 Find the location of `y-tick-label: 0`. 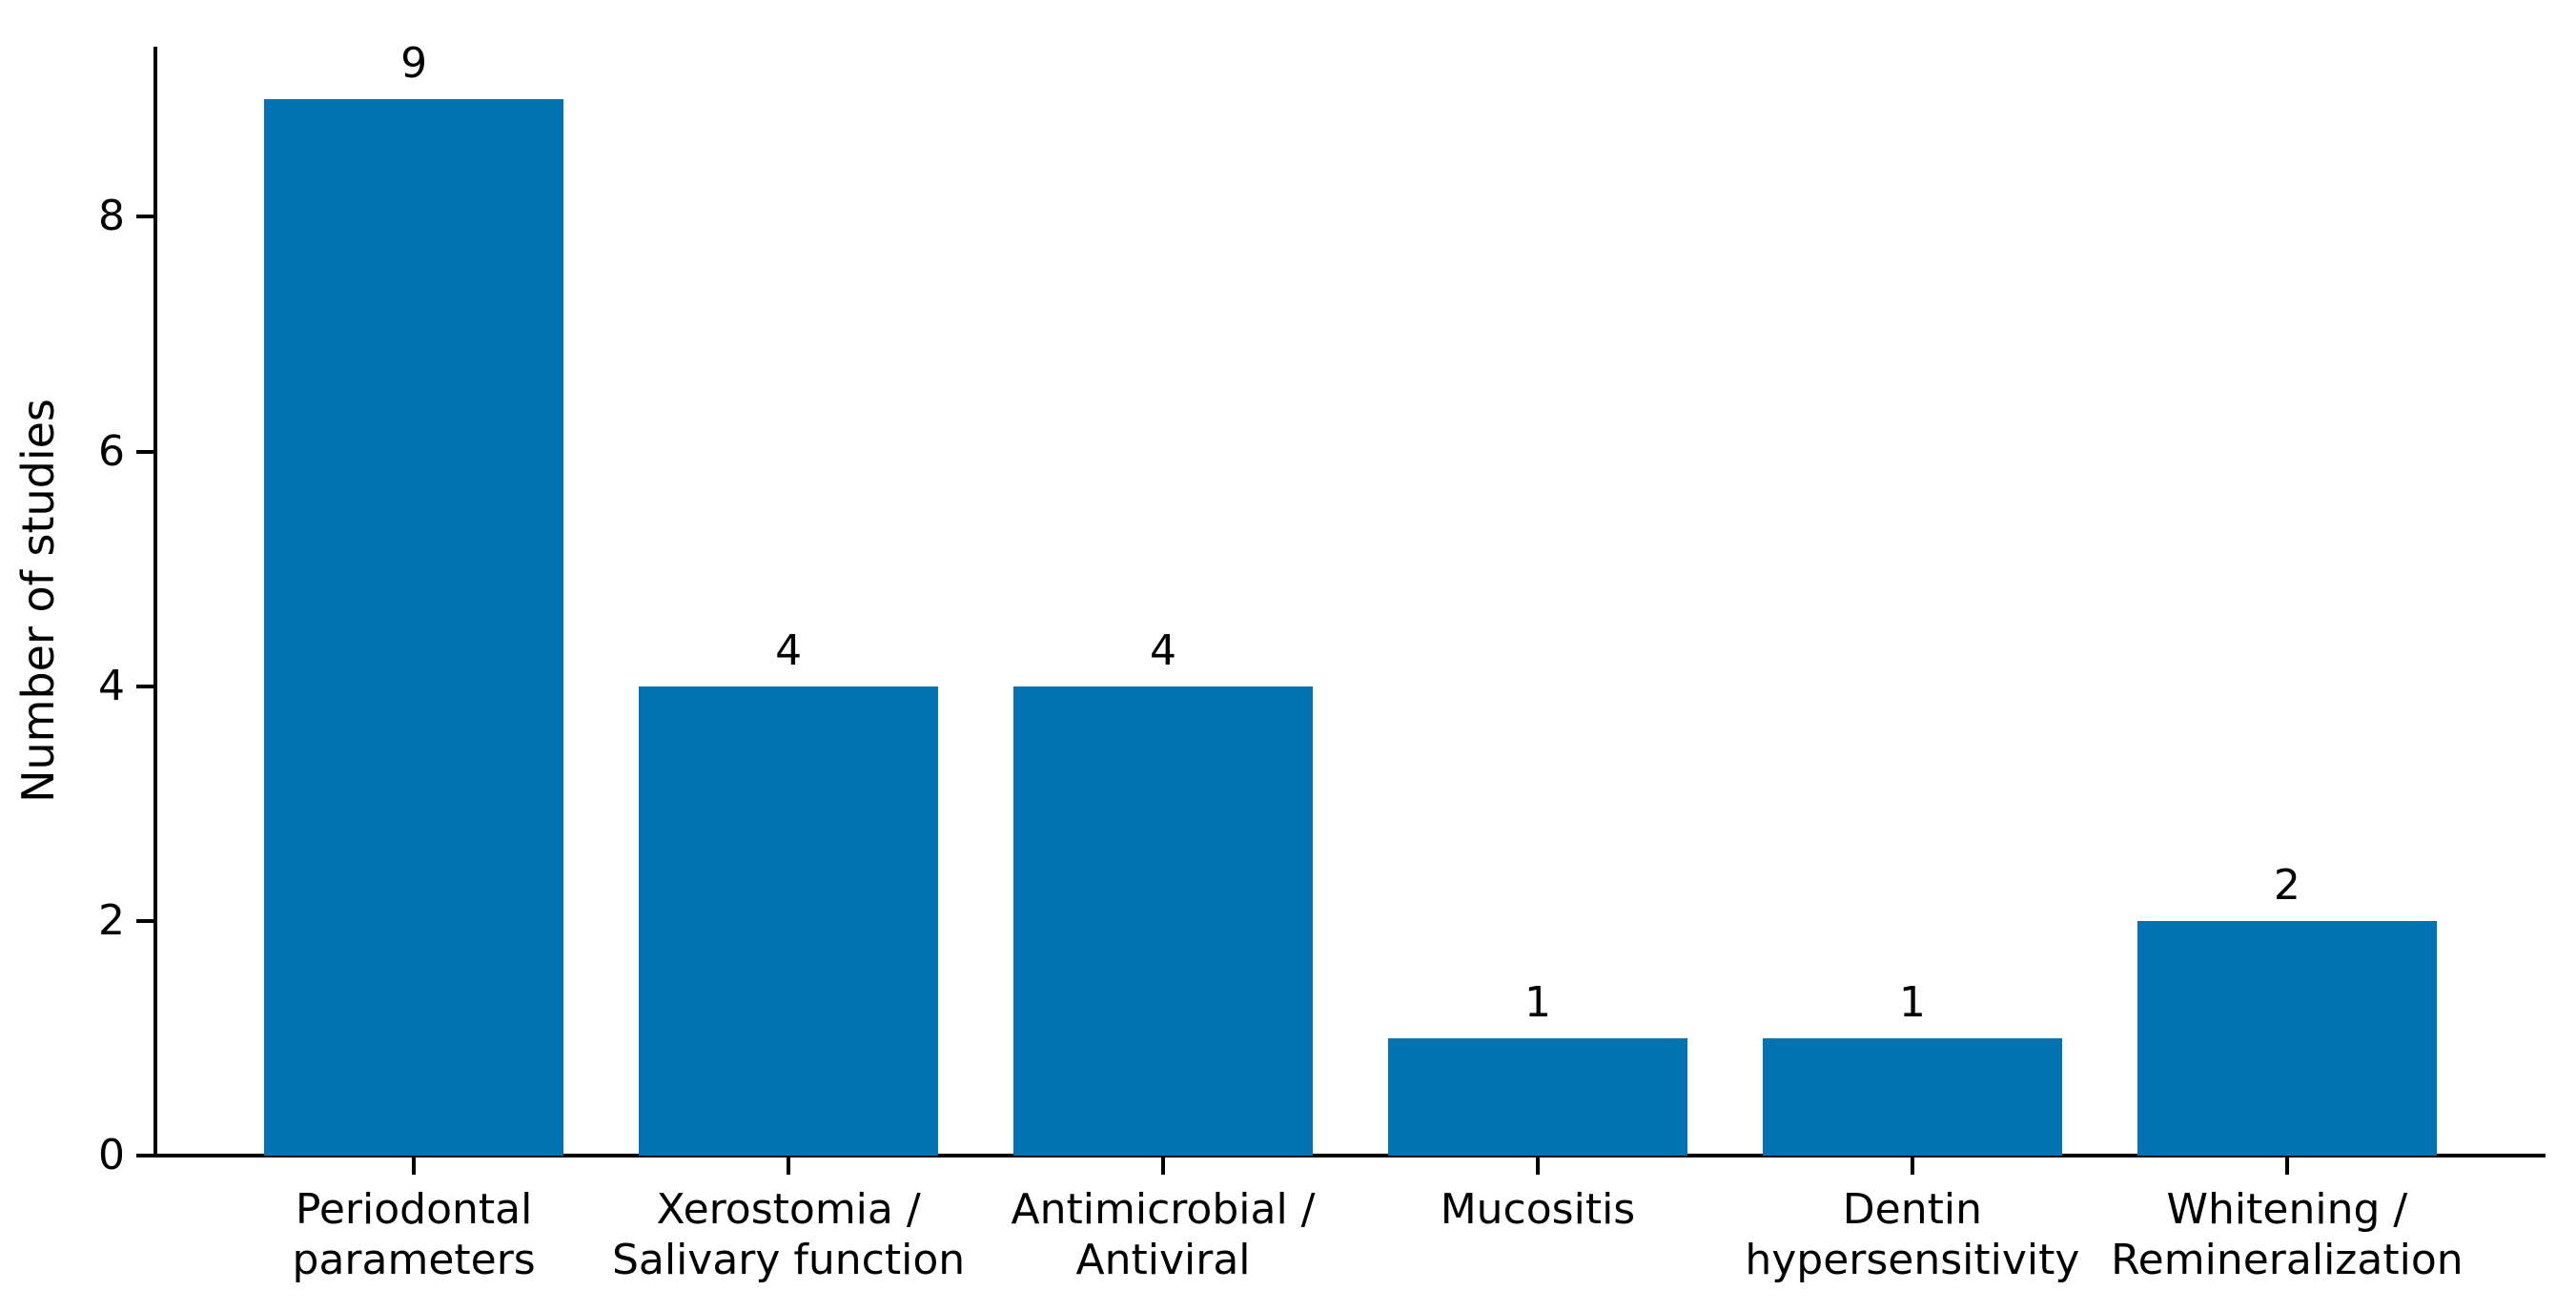

y-tick-label: 0 is located at coordinates (111, 1155).